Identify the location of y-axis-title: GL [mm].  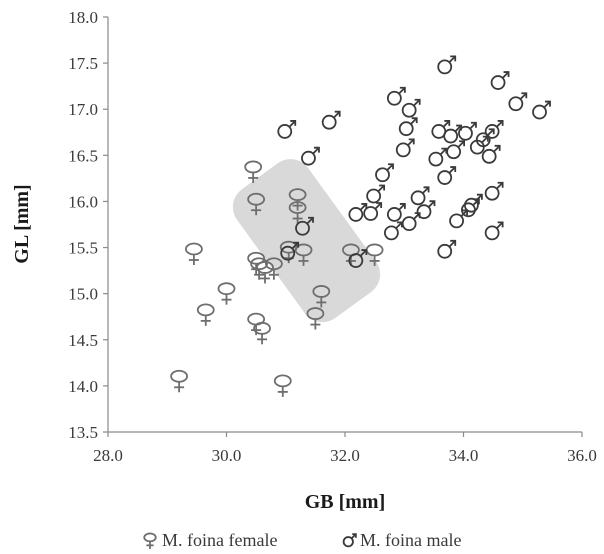
(22, 223).